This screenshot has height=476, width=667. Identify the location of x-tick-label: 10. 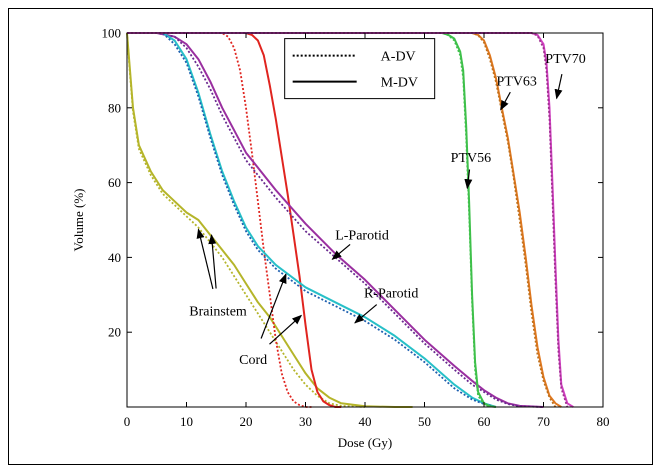
(186, 421).